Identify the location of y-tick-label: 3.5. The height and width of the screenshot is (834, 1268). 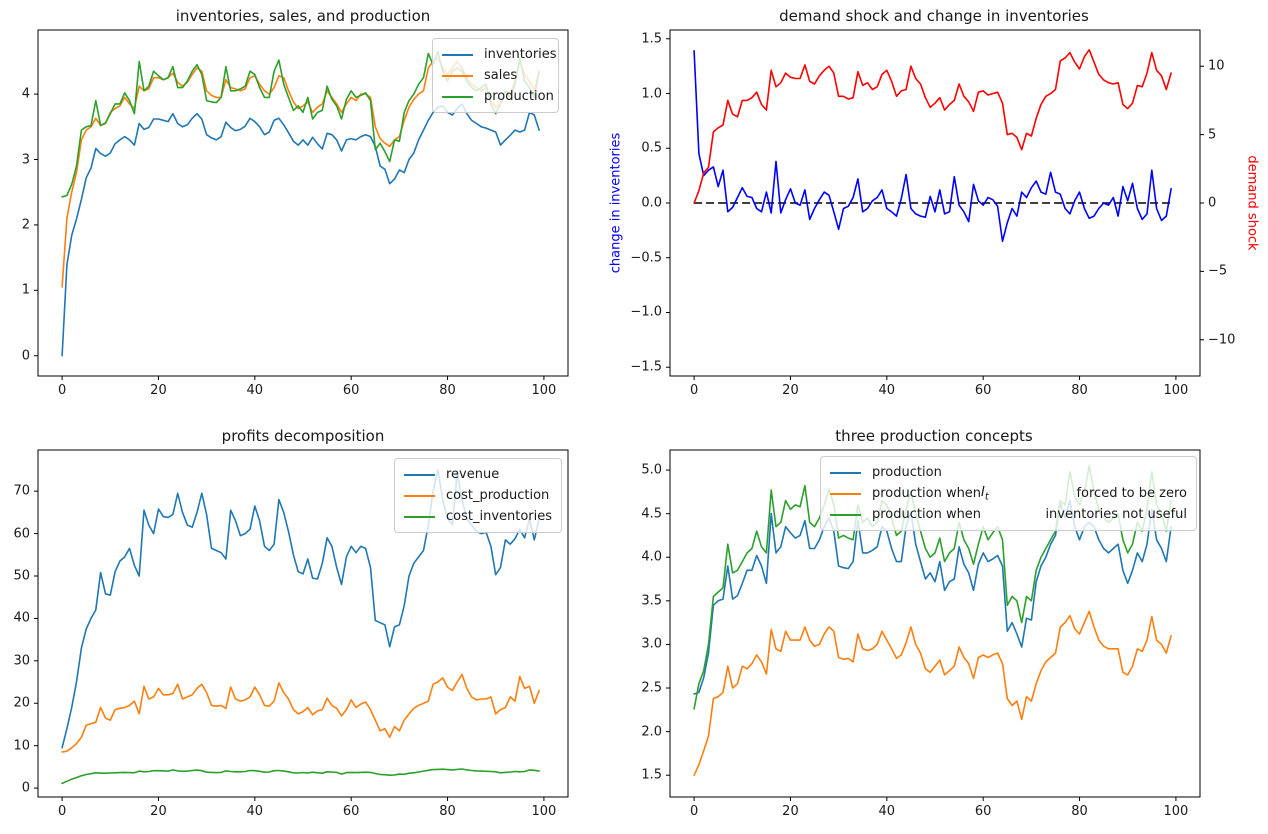
(651, 601).